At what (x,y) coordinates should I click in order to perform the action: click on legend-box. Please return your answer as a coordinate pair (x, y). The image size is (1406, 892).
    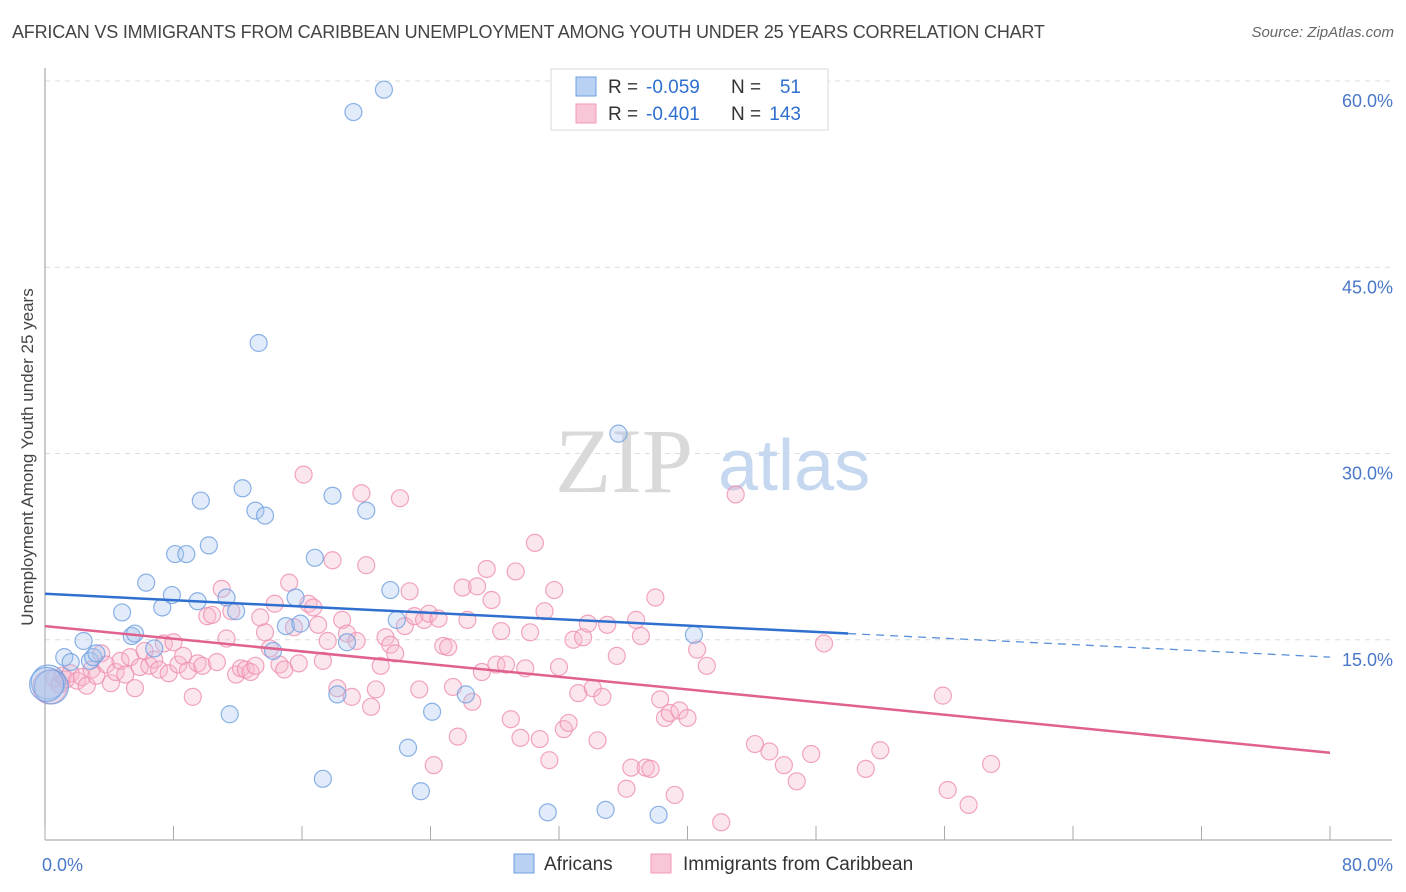
    Looking at the image, I should click on (689, 99).